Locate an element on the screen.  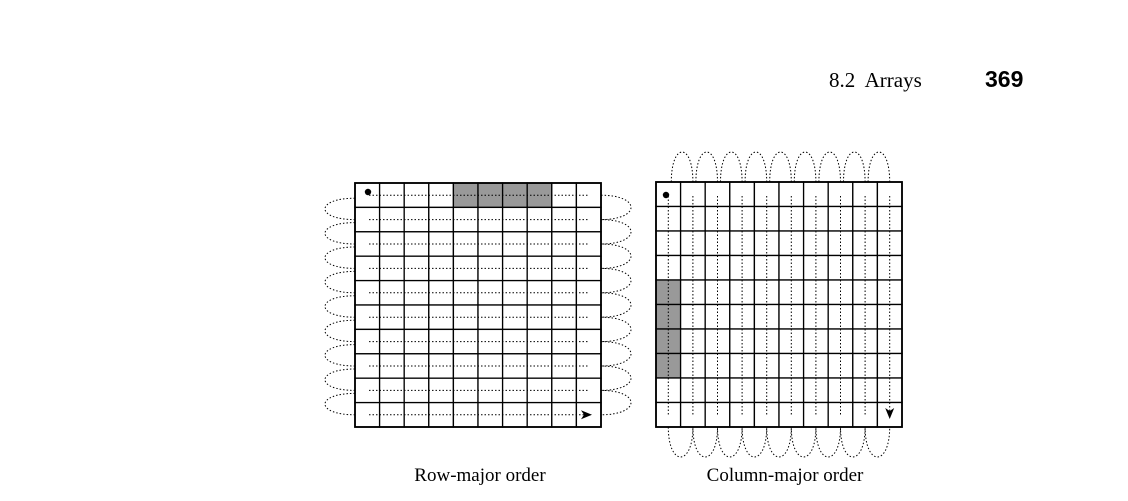
column-major-figure is located at coordinates (779, 304).